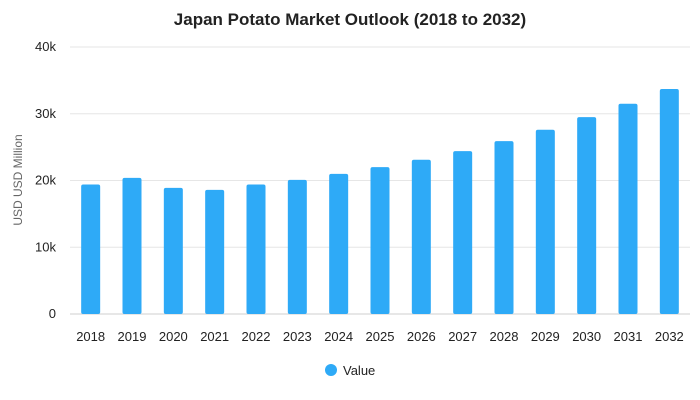 This screenshot has width=700, height=400. I want to click on y-axis-ticks: 0 10k 20k 30k 40k, so click(45, 180).